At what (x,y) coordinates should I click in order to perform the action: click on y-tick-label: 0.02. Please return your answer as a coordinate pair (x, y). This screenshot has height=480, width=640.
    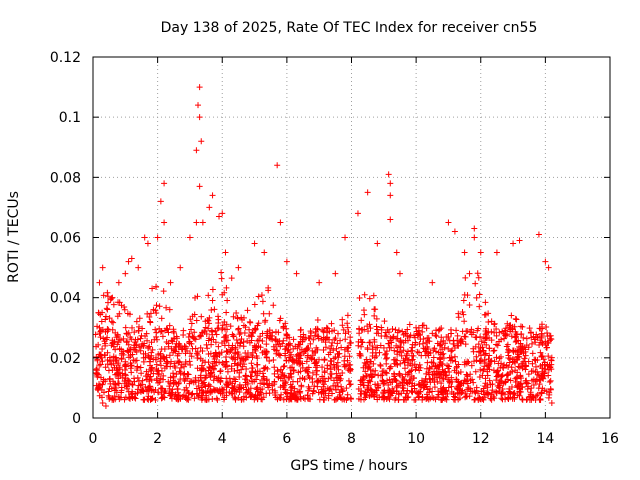
    Looking at the image, I should click on (65, 359).